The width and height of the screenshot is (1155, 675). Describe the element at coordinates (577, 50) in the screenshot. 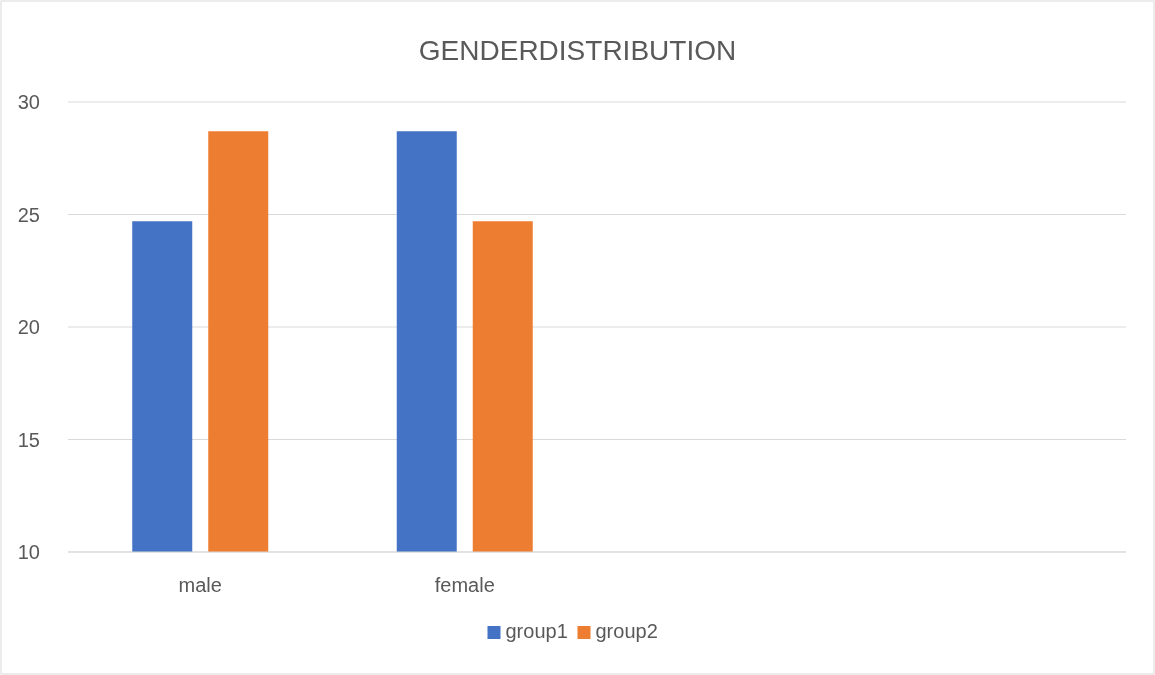

I see `chart-title: GENDERDISTRIBUTION` at that location.